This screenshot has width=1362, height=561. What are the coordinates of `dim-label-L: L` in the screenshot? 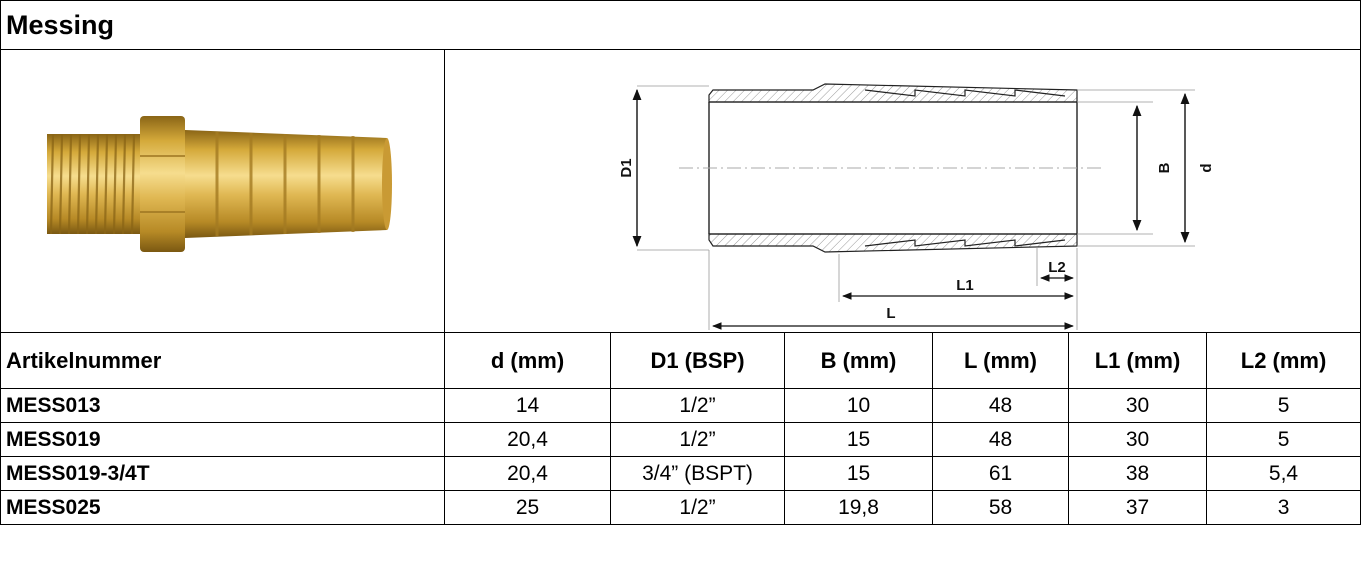 It's located at (890, 313).